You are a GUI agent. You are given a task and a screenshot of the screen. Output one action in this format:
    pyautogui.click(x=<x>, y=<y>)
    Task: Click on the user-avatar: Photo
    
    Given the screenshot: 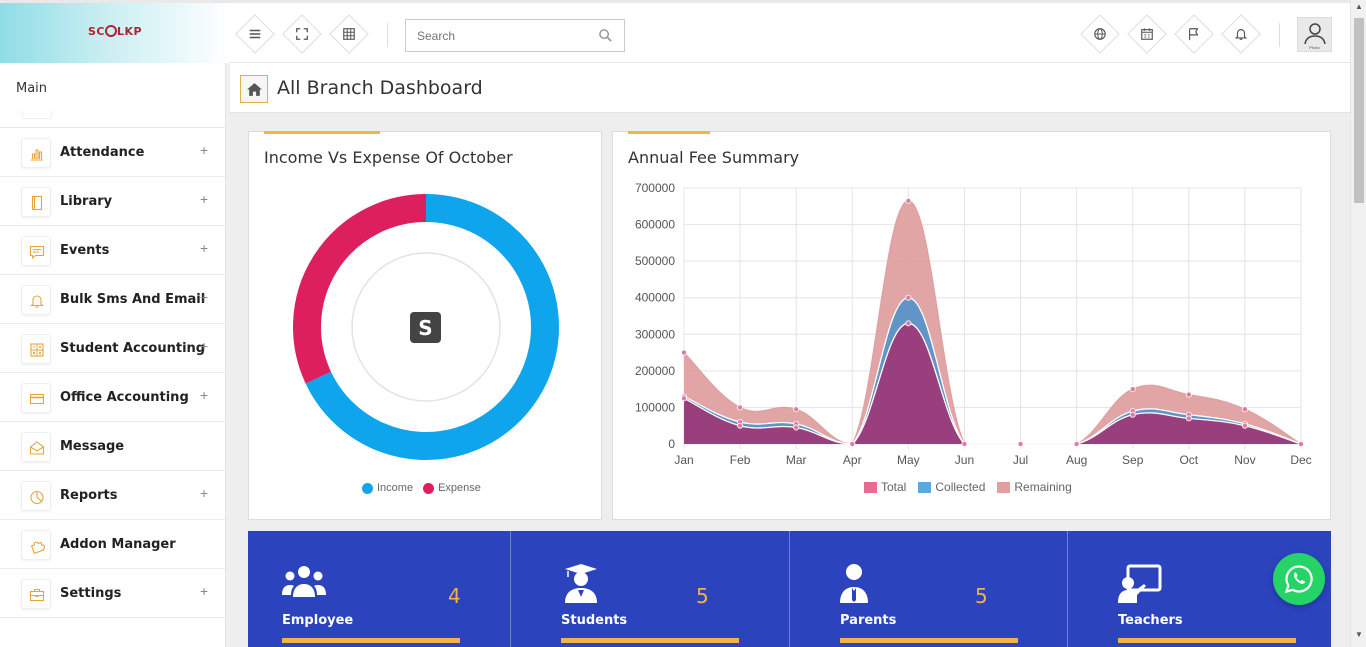 What is the action you would take?
    pyautogui.click(x=1314, y=34)
    